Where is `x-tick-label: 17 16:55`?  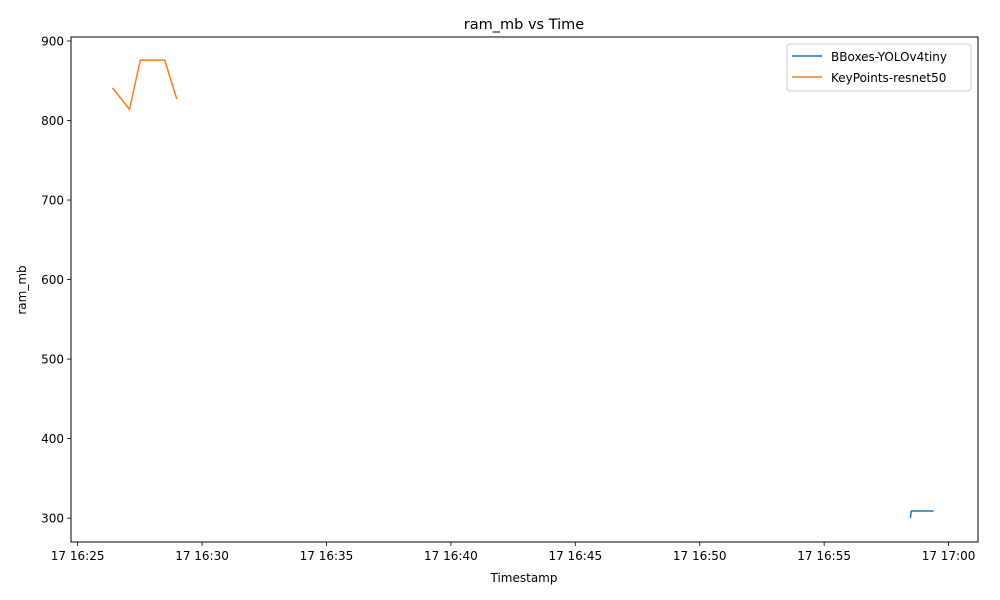 x-tick-label: 17 16:55 is located at coordinates (824, 556).